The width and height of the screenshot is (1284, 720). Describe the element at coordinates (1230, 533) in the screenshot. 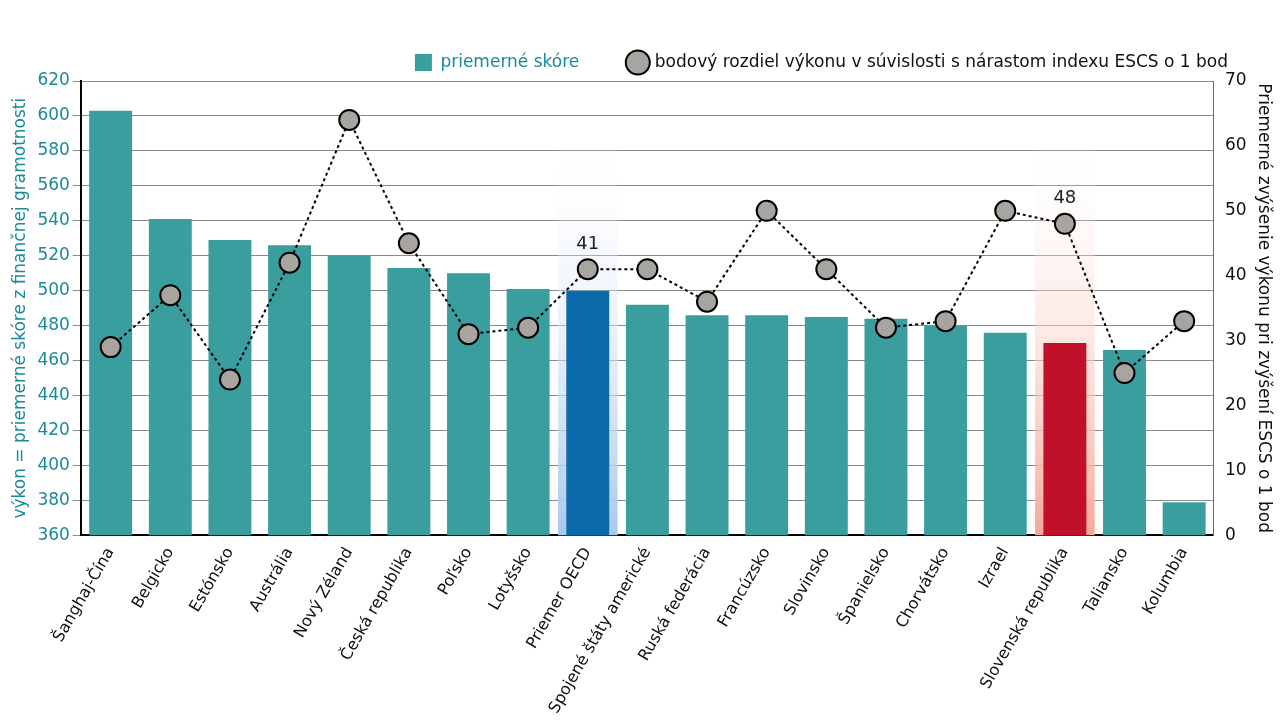

I see `y2-tick-label: 0` at that location.